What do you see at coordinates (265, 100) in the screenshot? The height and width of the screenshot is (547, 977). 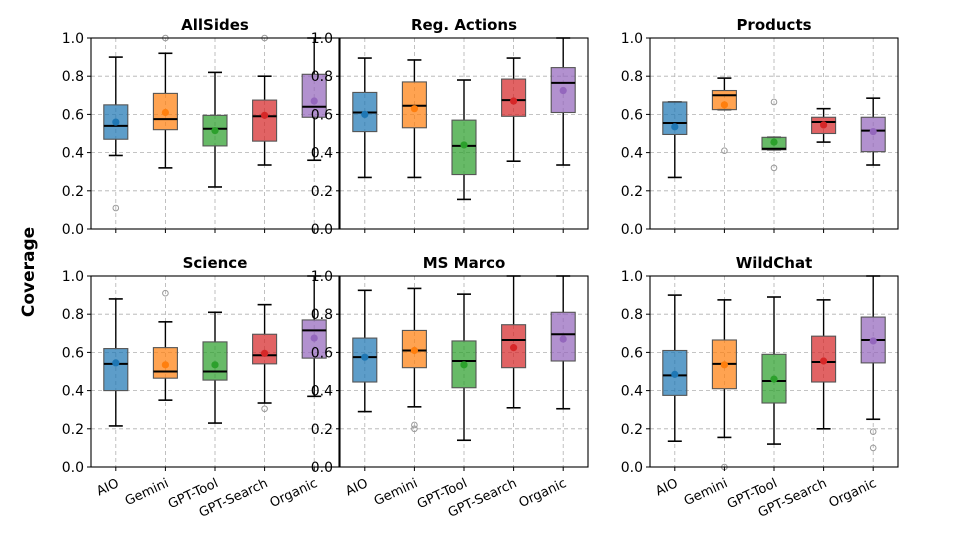 I see `box-allsides-gpt-search` at bounding box center [265, 100].